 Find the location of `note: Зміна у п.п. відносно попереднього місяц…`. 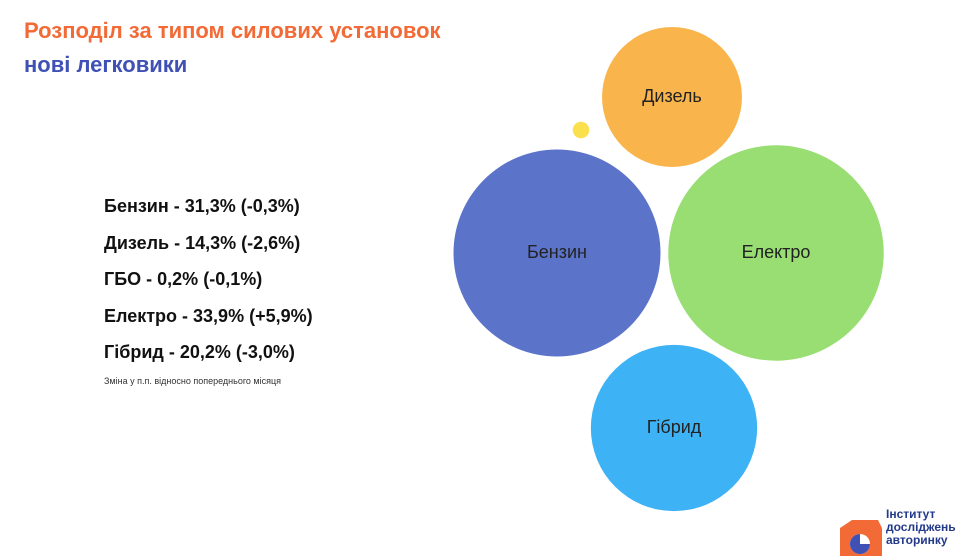

note: Зміна у п.п. відносно попереднього місяц… is located at coordinates (192, 381).